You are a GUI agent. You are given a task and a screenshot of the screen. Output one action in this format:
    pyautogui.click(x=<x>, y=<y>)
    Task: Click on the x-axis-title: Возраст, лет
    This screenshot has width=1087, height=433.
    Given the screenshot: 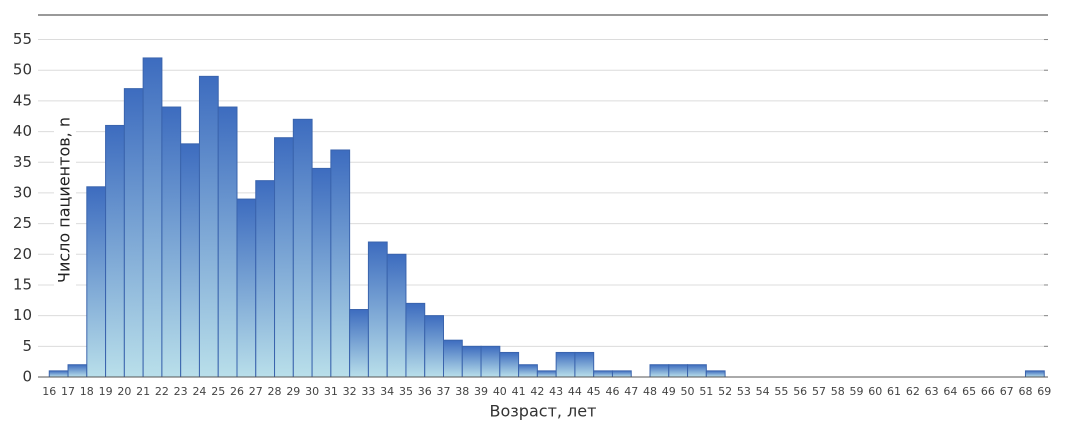 What is the action you would take?
    pyautogui.click(x=543, y=411)
    